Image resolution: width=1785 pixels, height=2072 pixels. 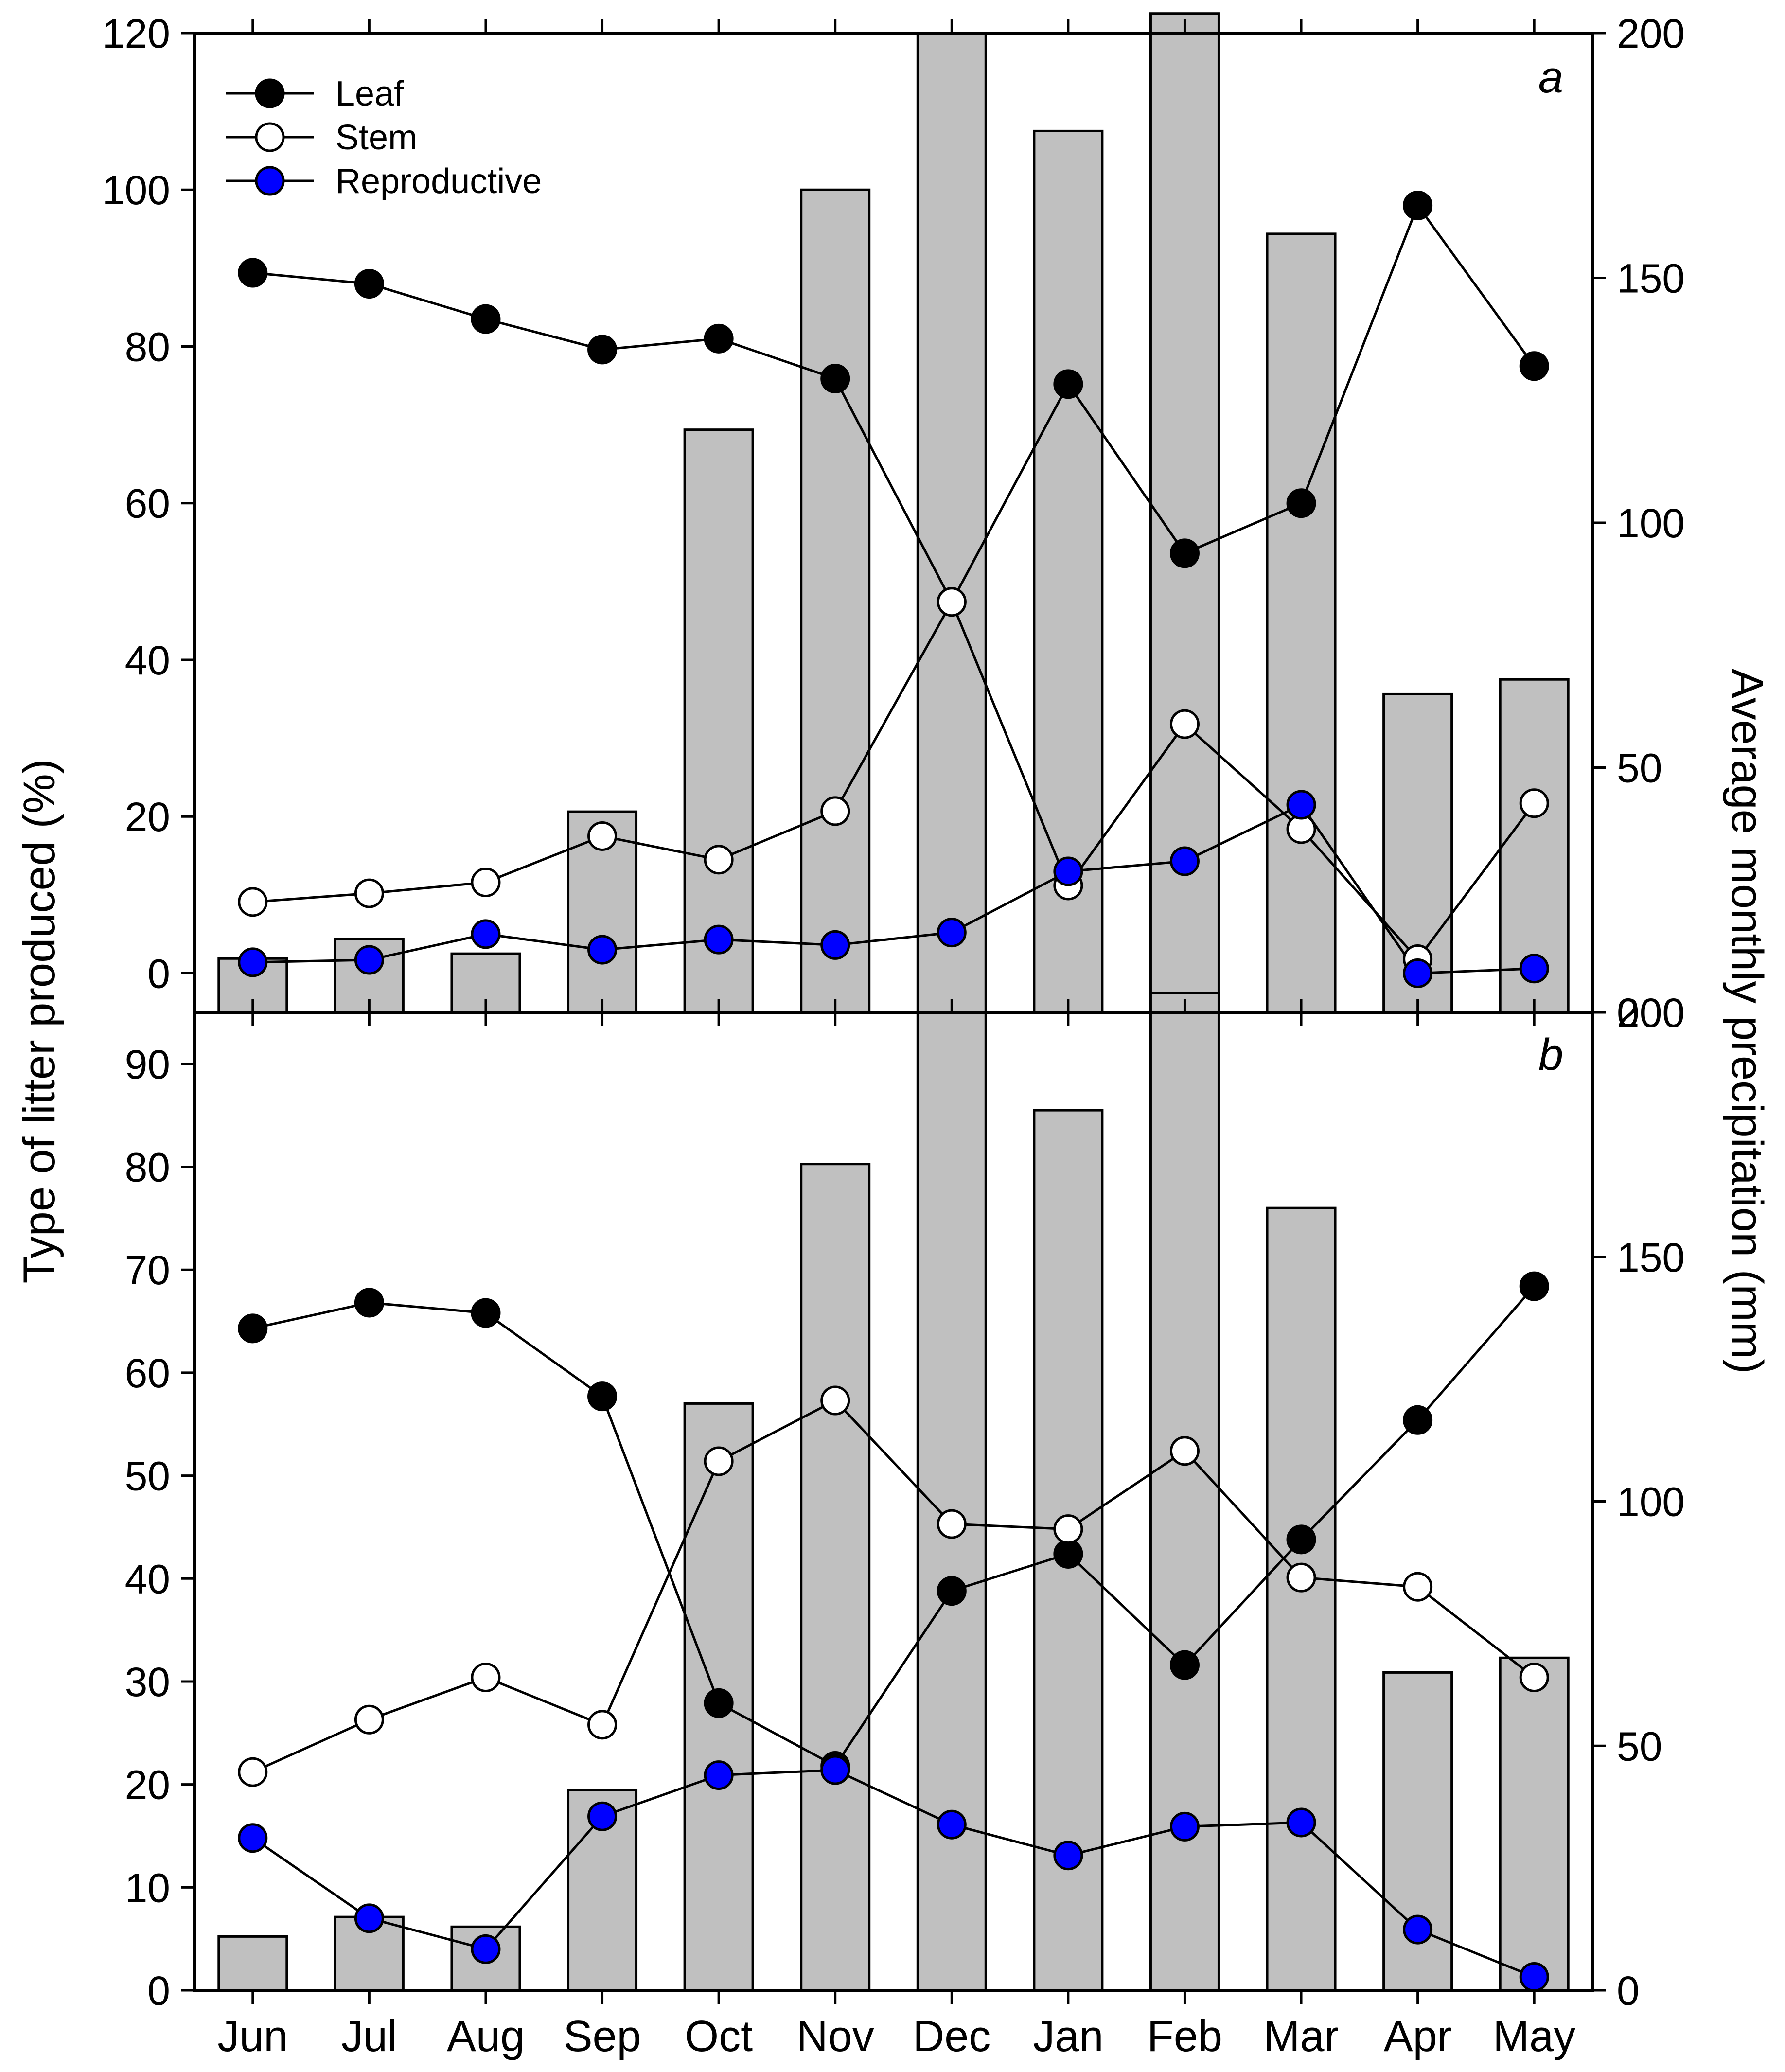 What do you see at coordinates (952, 1824) in the screenshot?
I see `marker-reproductive-dec-b` at bounding box center [952, 1824].